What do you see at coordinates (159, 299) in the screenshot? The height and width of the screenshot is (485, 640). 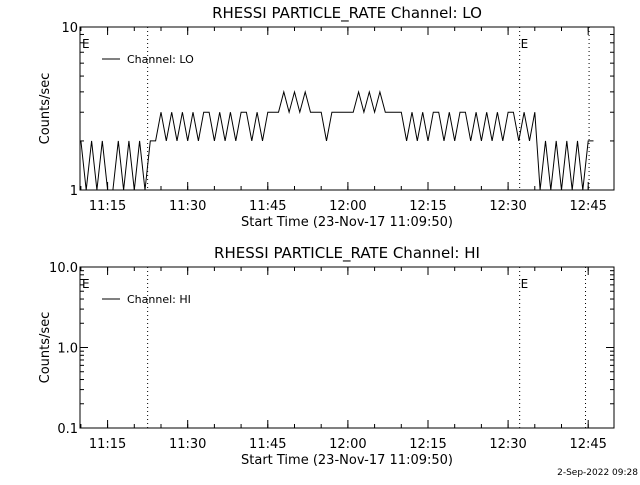 I see `legend-label: Channel: HI` at bounding box center [159, 299].